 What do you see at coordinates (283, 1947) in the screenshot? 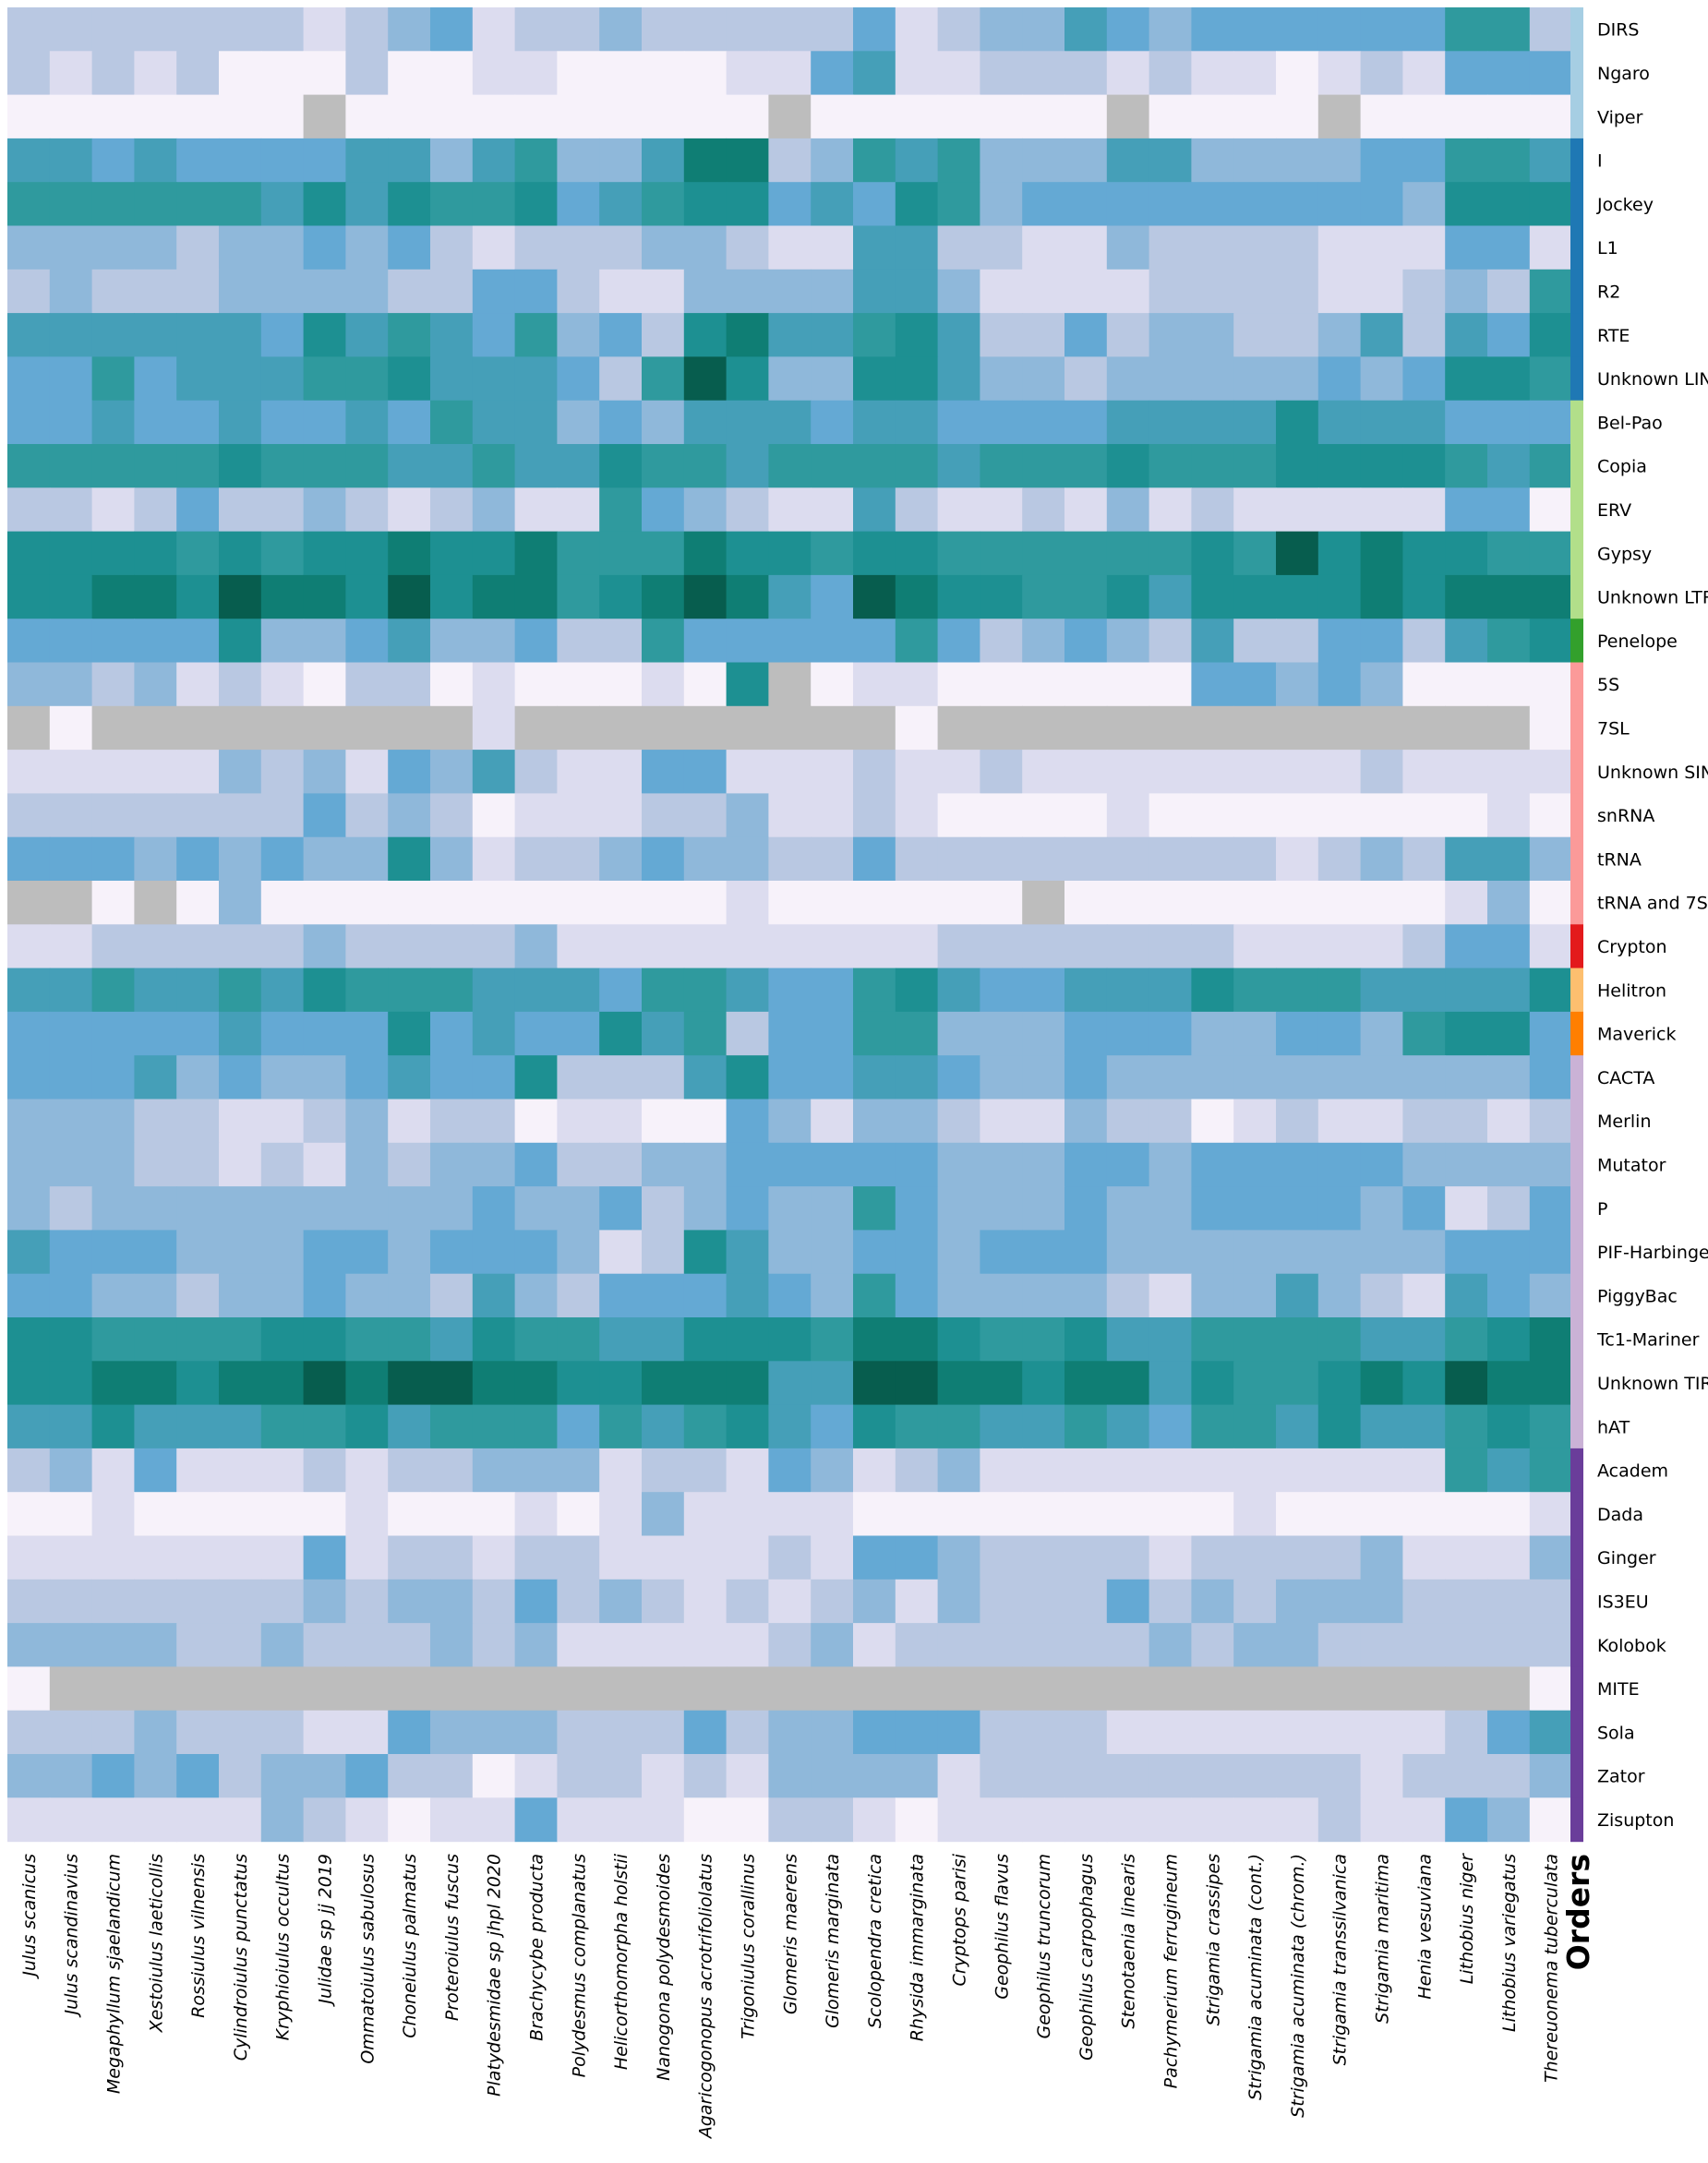
I see `column-label: Kryphioiulus occultus` at bounding box center [283, 1947].